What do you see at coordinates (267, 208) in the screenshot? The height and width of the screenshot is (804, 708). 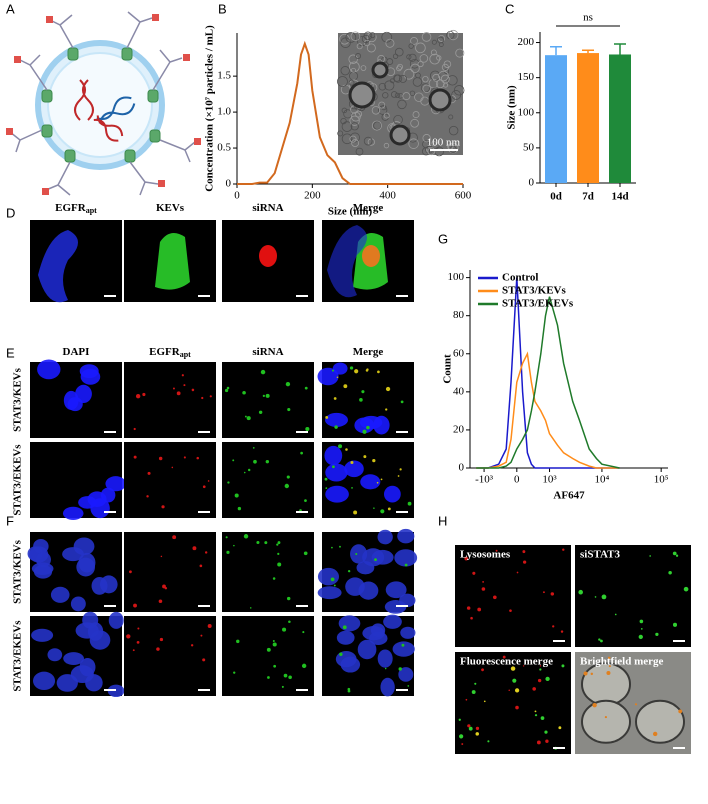 I see `column-header: siRNA` at bounding box center [267, 208].